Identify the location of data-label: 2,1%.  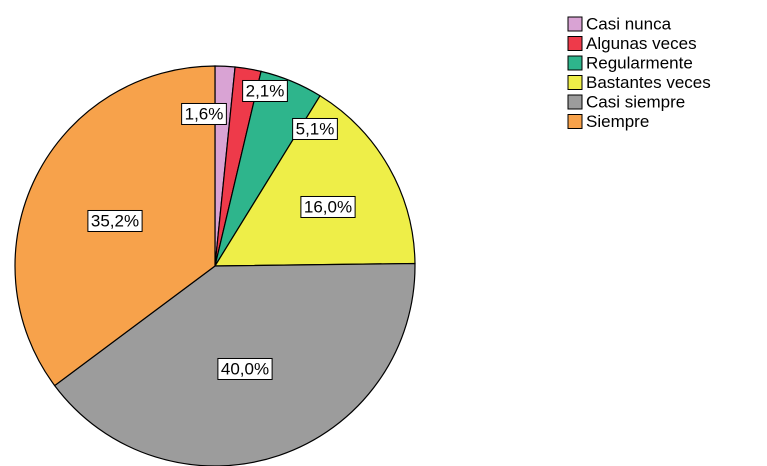
(265, 90).